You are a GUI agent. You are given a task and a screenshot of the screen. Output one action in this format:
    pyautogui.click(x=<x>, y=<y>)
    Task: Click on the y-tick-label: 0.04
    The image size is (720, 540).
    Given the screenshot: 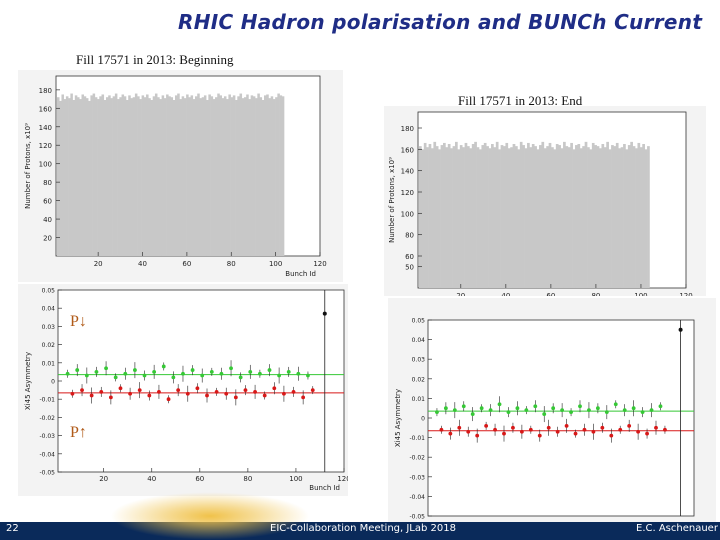 What is the action you would take?
    pyautogui.click(x=49, y=309)
    